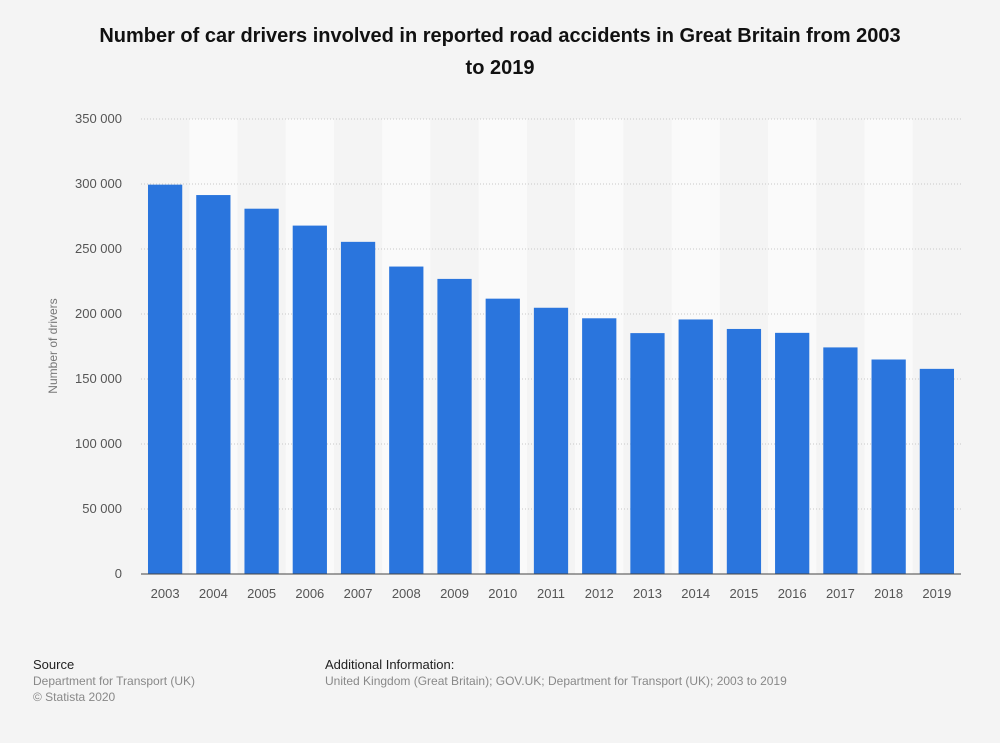 The height and width of the screenshot is (743, 1000). What do you see at coordinates (695, 593) in the screenshot?
I see `x-tick-label: 2014` at bounding box center [695, 593].